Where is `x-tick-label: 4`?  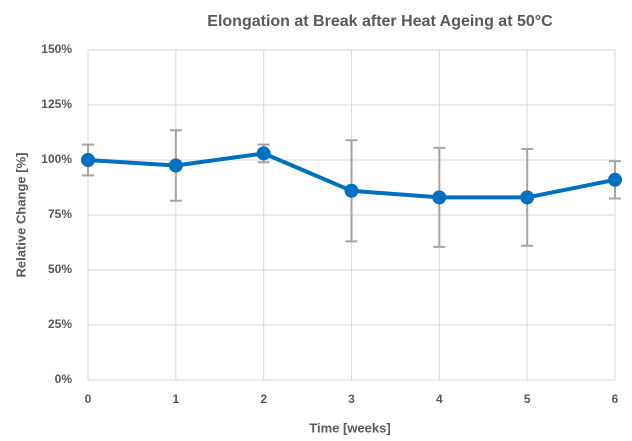
x-tick-label: 4 is located at coordinates (439, 399).